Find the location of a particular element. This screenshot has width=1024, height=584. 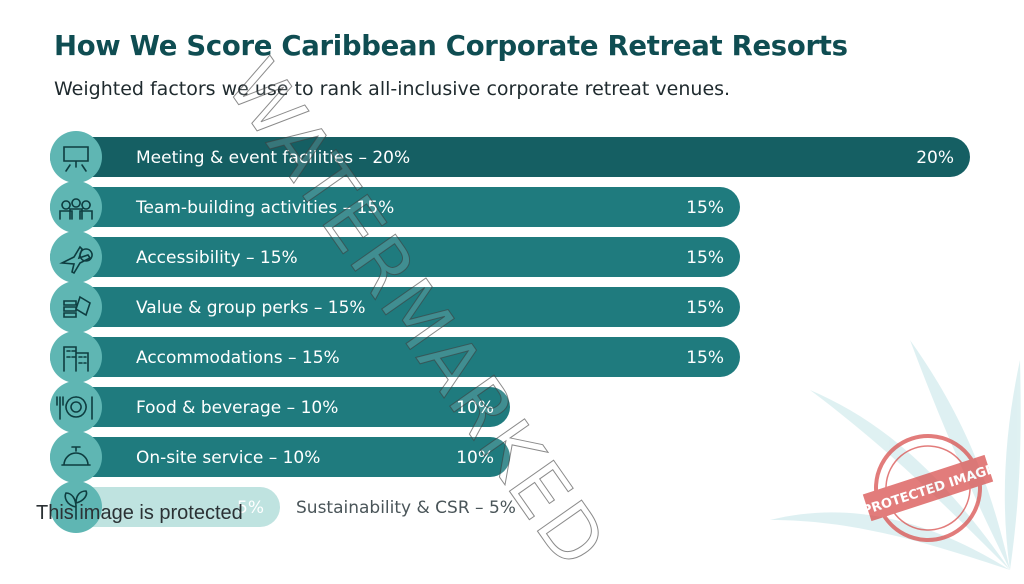

dining-plate-icon is located at coordinates (74, 408).